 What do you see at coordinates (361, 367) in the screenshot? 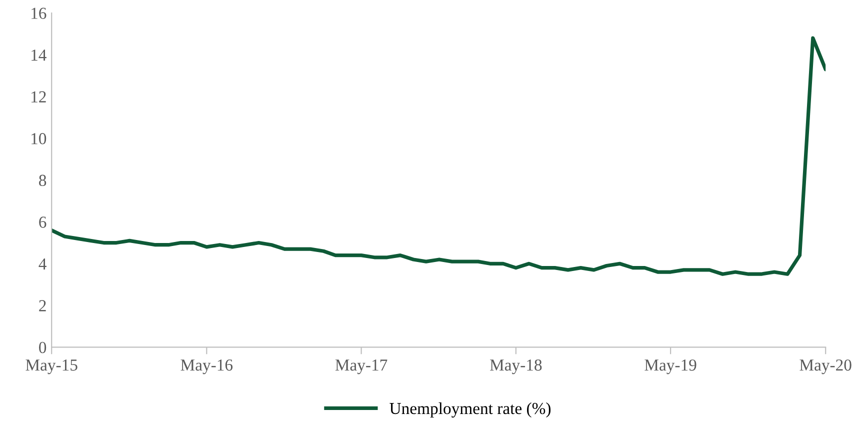
I see `x-tick-label: May-17` at bounding box center [361, 367].